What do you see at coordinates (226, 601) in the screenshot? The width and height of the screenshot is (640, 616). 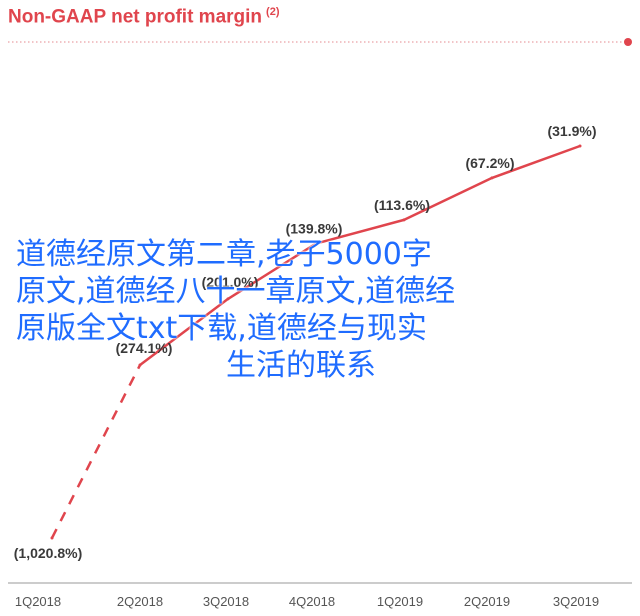 I see `x-tick-label-3: 3Q2018` at bounding box center [226, 601].